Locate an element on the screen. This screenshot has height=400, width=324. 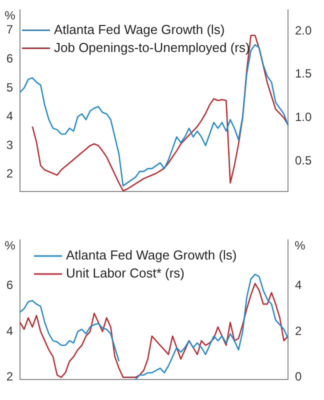
y-tick-label: 7 is located at coordinates (10, 29).